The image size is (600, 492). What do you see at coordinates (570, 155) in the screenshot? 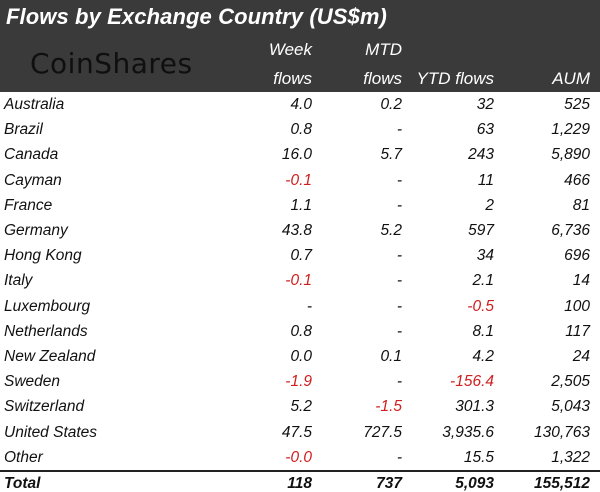
I see `aum-cell: 5,890` at bounding box center [570, 155].